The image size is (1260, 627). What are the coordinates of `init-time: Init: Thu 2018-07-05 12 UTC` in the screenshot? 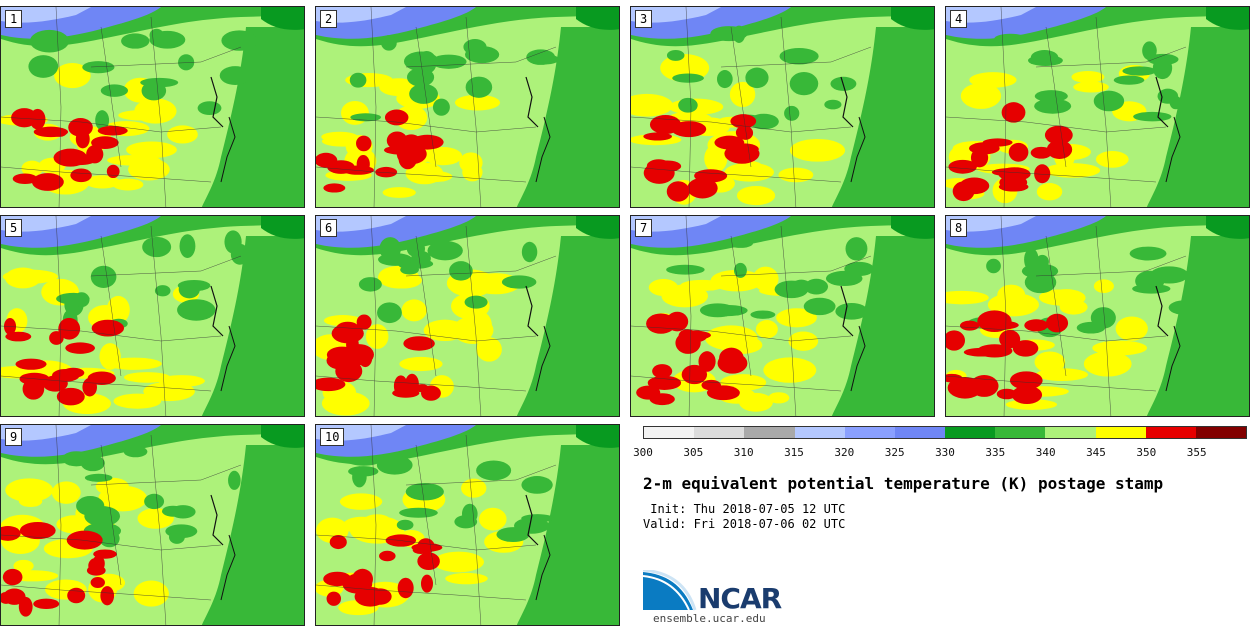 It's located at (744, 509).